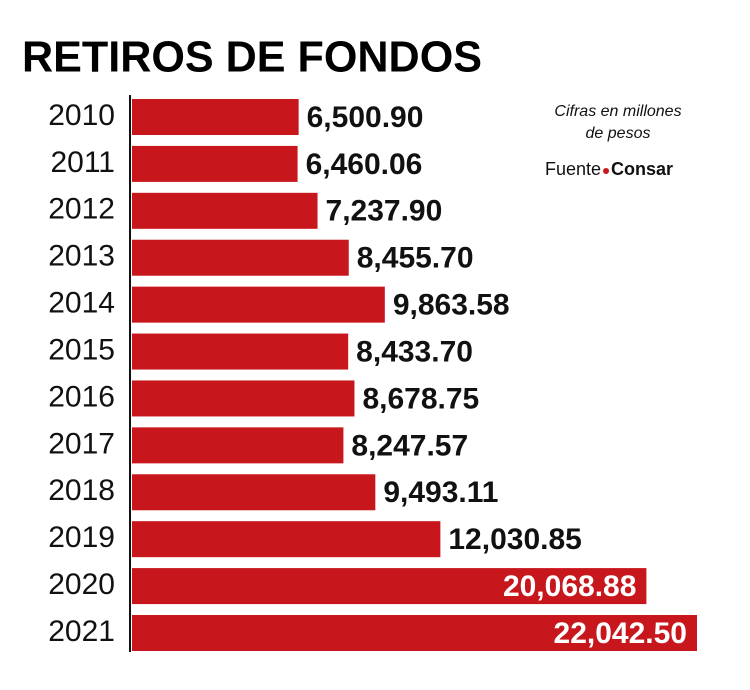  Describe the element at coordinates (81, 115) in the screenshot. I see `y-tick-label: 2010` at that location.